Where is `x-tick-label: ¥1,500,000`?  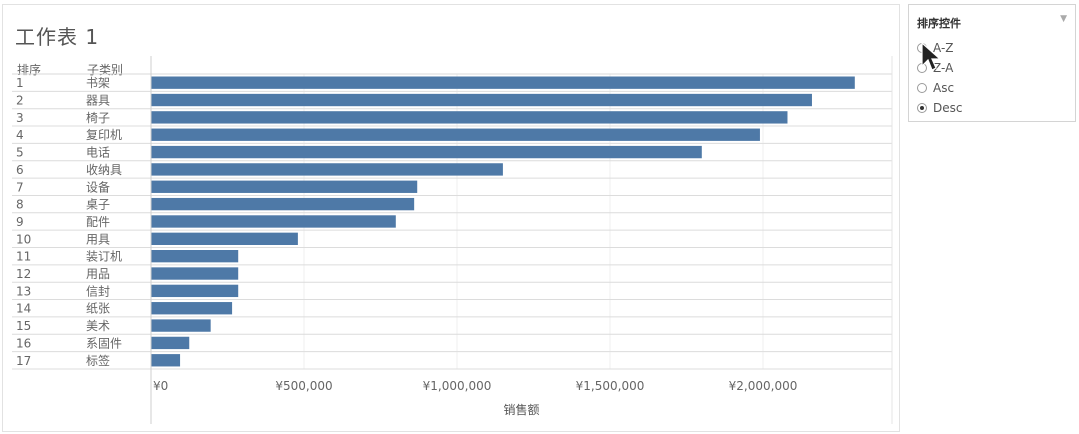
x-tick-label: ¥1,500,000 is located at coordinates (610, 386).